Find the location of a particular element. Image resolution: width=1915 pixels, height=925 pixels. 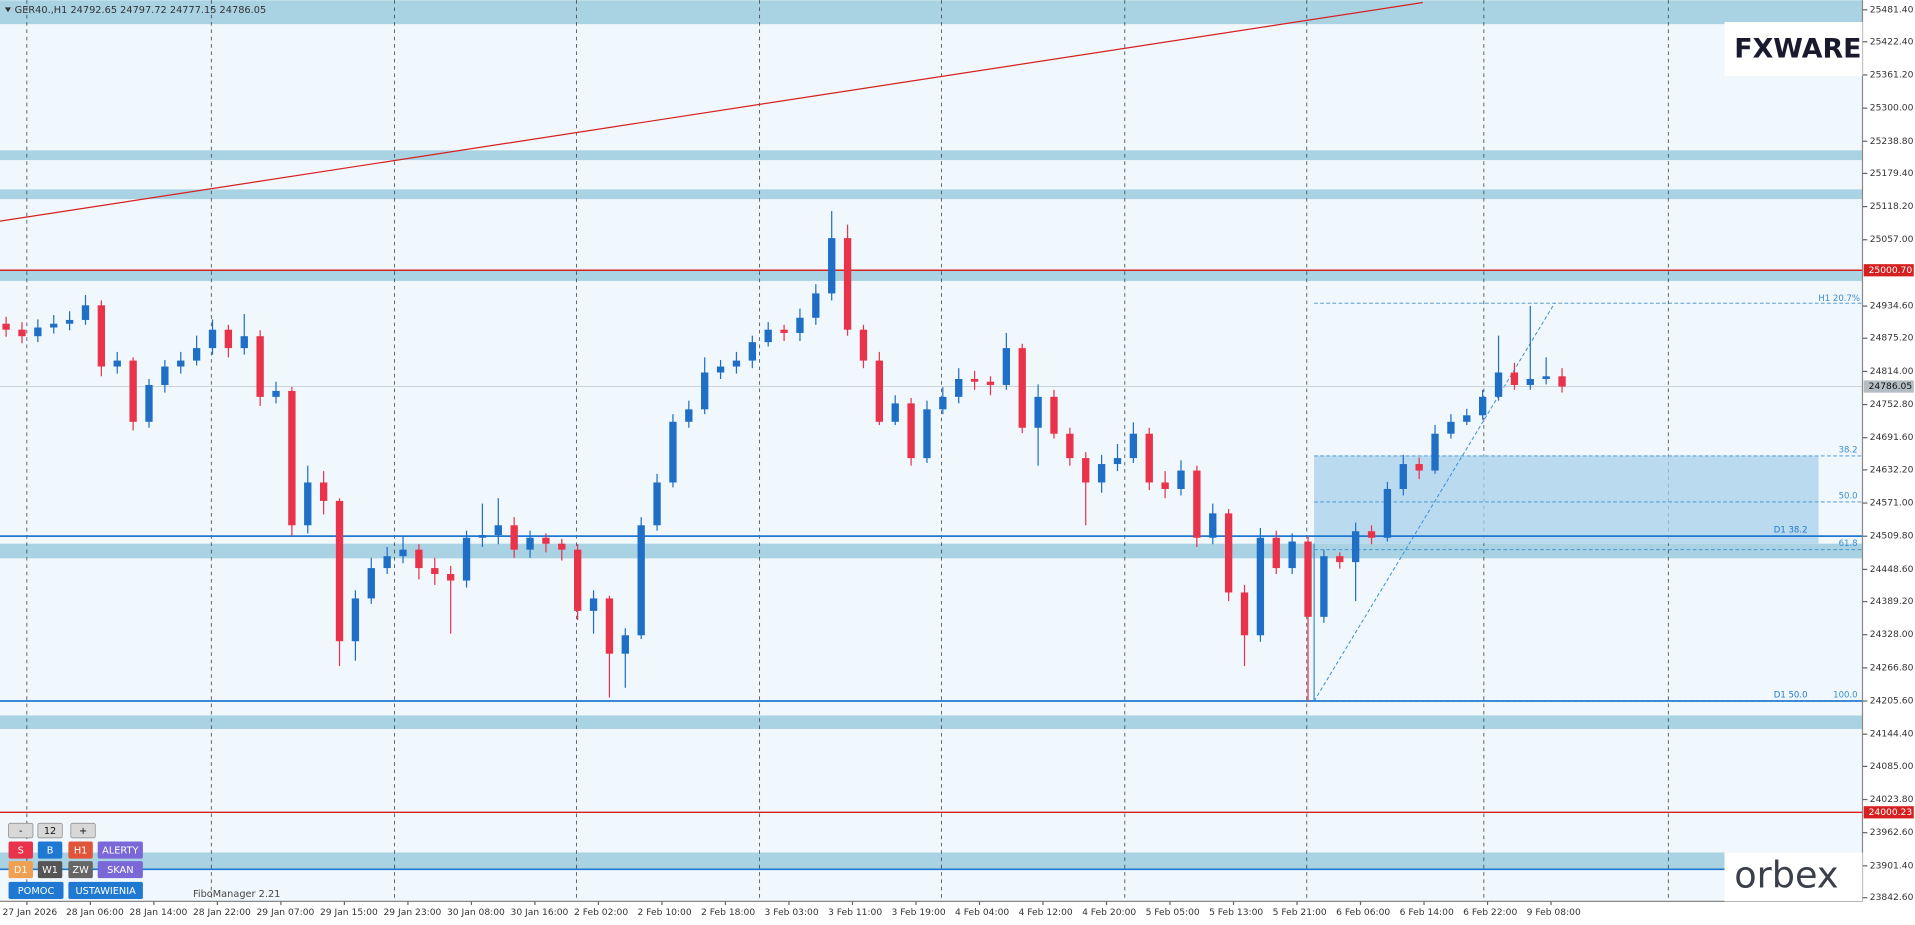

price-label: 24000.23 is located at coordinates (1891, 813).